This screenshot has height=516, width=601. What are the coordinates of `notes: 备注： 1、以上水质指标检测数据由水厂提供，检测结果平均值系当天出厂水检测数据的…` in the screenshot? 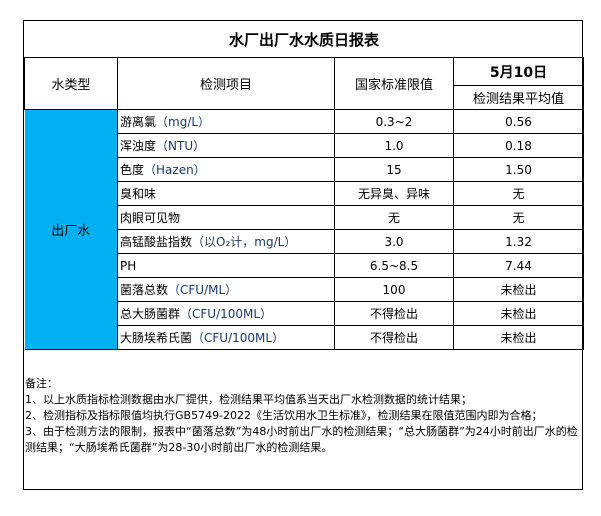 It's located at (302, 416).